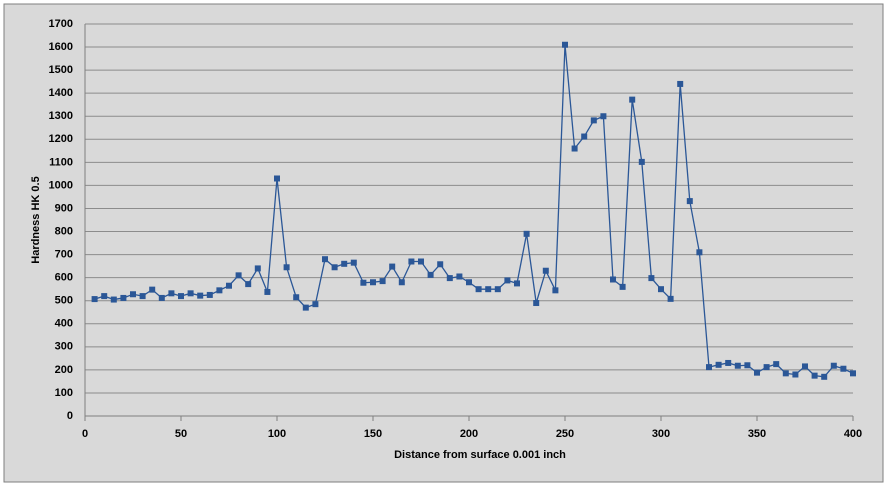 This screenshot has height=488, width=888. I want to click on x-axis-title: Distance from surface 0.001 inch, so click(480, 455).